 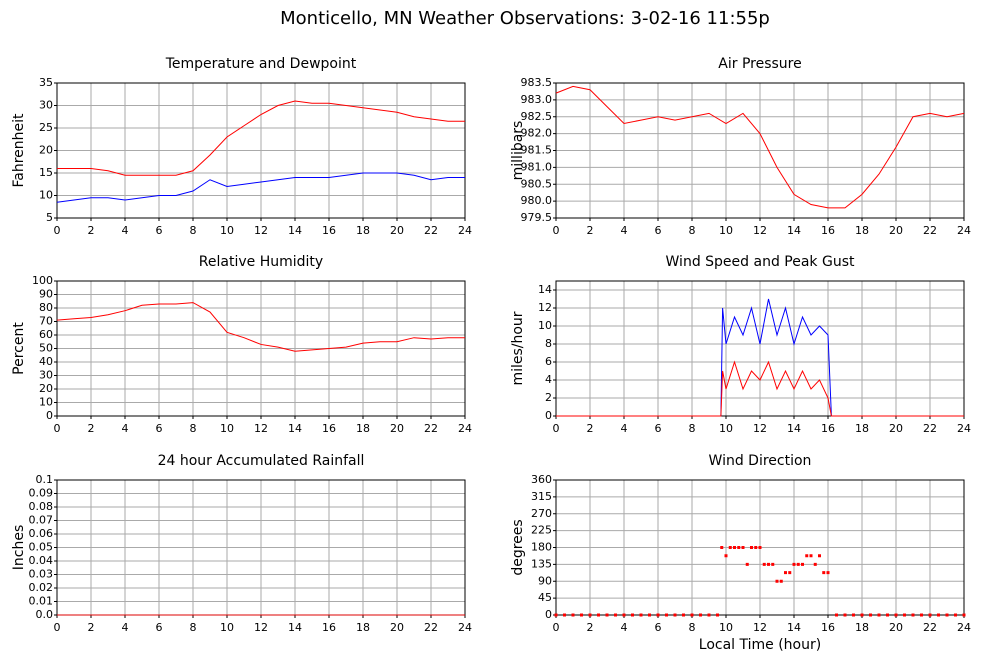 I want to click on y-axis-label: Inches, so click(x=19, y=547).